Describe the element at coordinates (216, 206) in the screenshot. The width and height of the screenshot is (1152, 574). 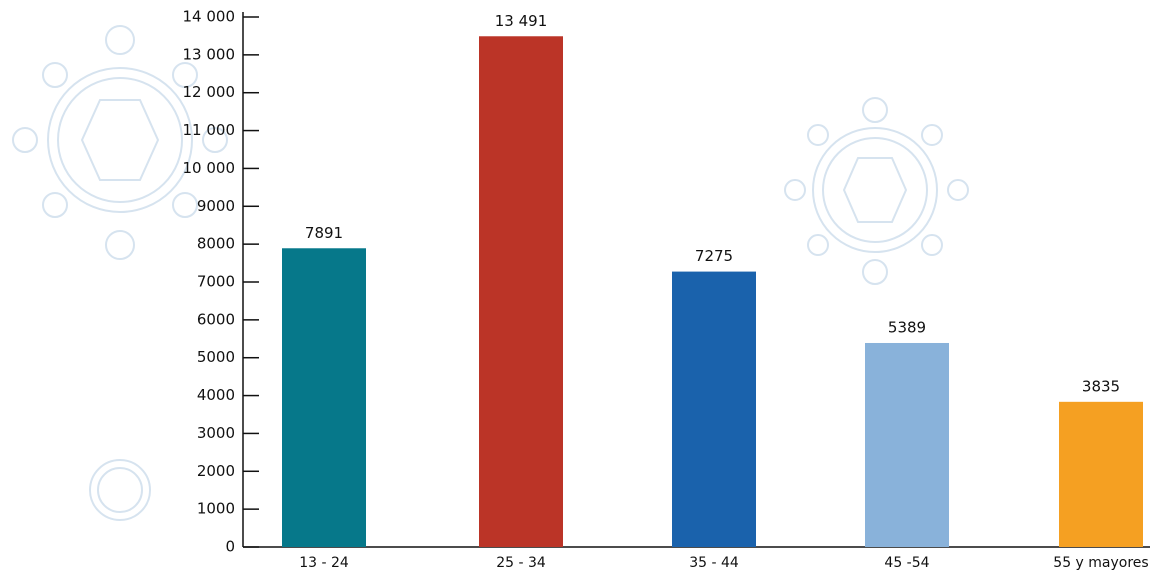
I see `y-tick-label: 9000` at that location.